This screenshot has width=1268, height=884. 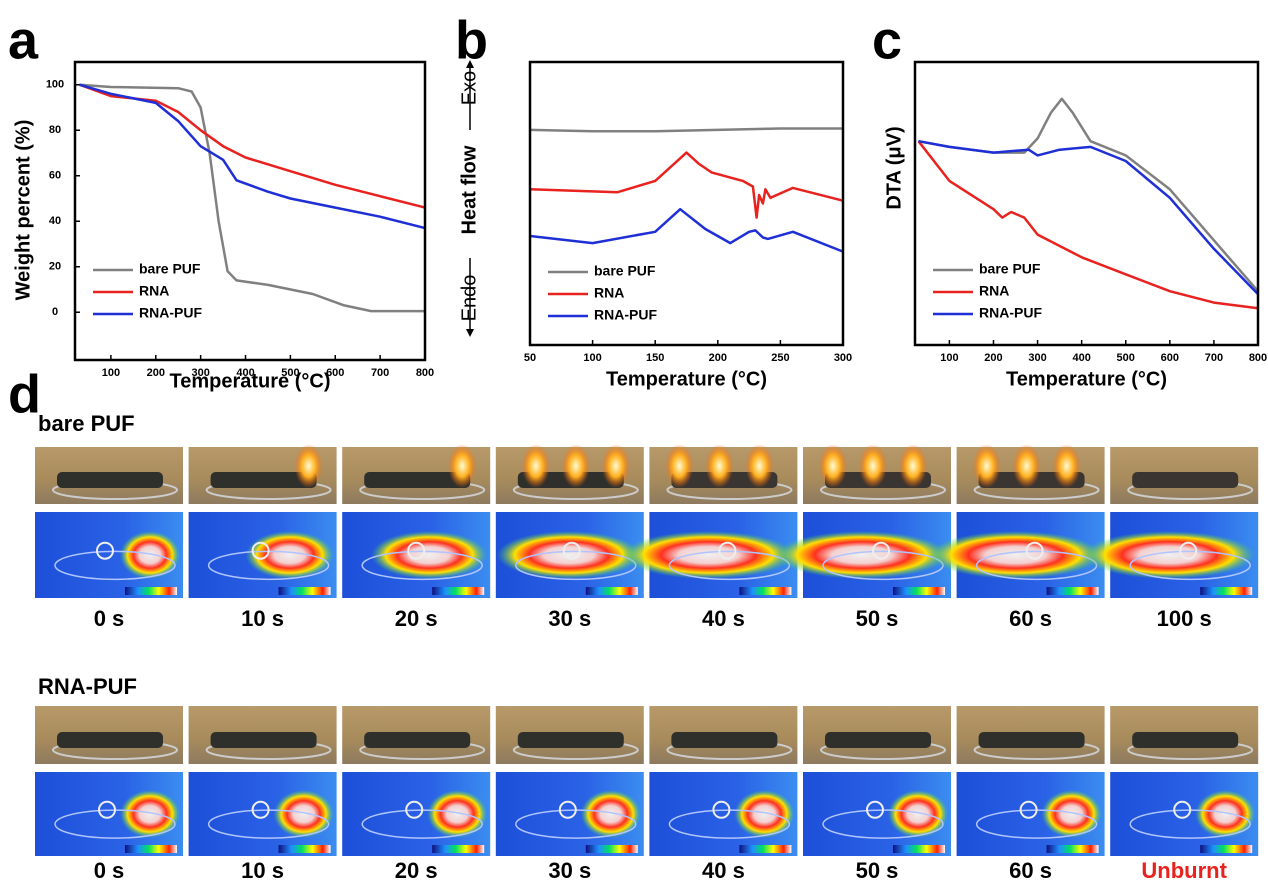 I want to click on time-label: 50 s, so click(x=877, y=870).